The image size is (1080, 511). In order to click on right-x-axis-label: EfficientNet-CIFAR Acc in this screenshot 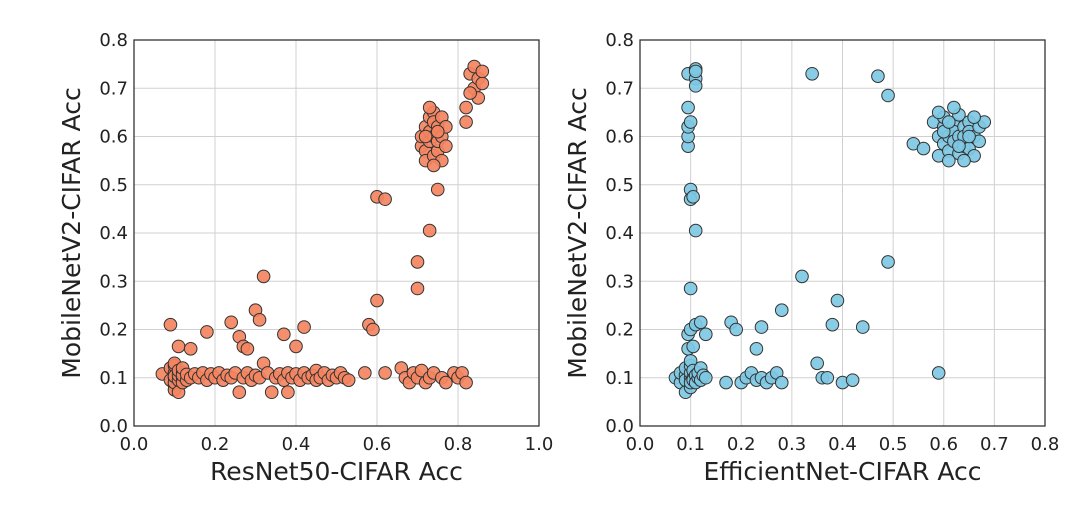, I will do `click(842, 471)`.